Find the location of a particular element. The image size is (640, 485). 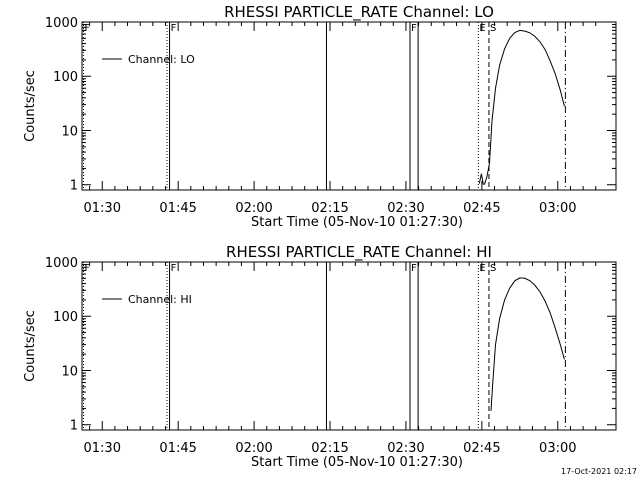

chart-title: RHESSI PARTICLE_RATE Channel: LO is located at coordinates (359, 12).